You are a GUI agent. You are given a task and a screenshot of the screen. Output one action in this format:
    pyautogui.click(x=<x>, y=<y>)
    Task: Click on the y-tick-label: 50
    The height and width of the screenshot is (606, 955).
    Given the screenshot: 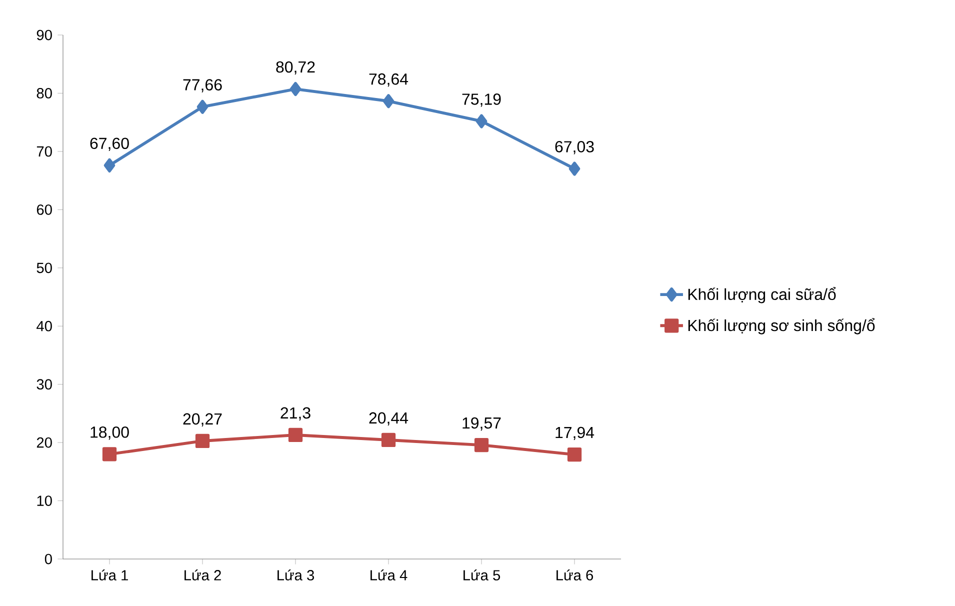 What is the action you would take?
    pyautogui.click(x=44, y=268)
    